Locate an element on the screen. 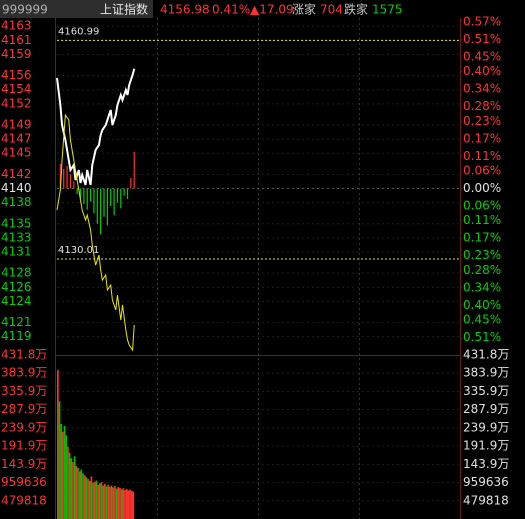 The height and width of the screenshot is (519, 525). y2-tick-label: 0.28% is located at coordinates (482, 270).